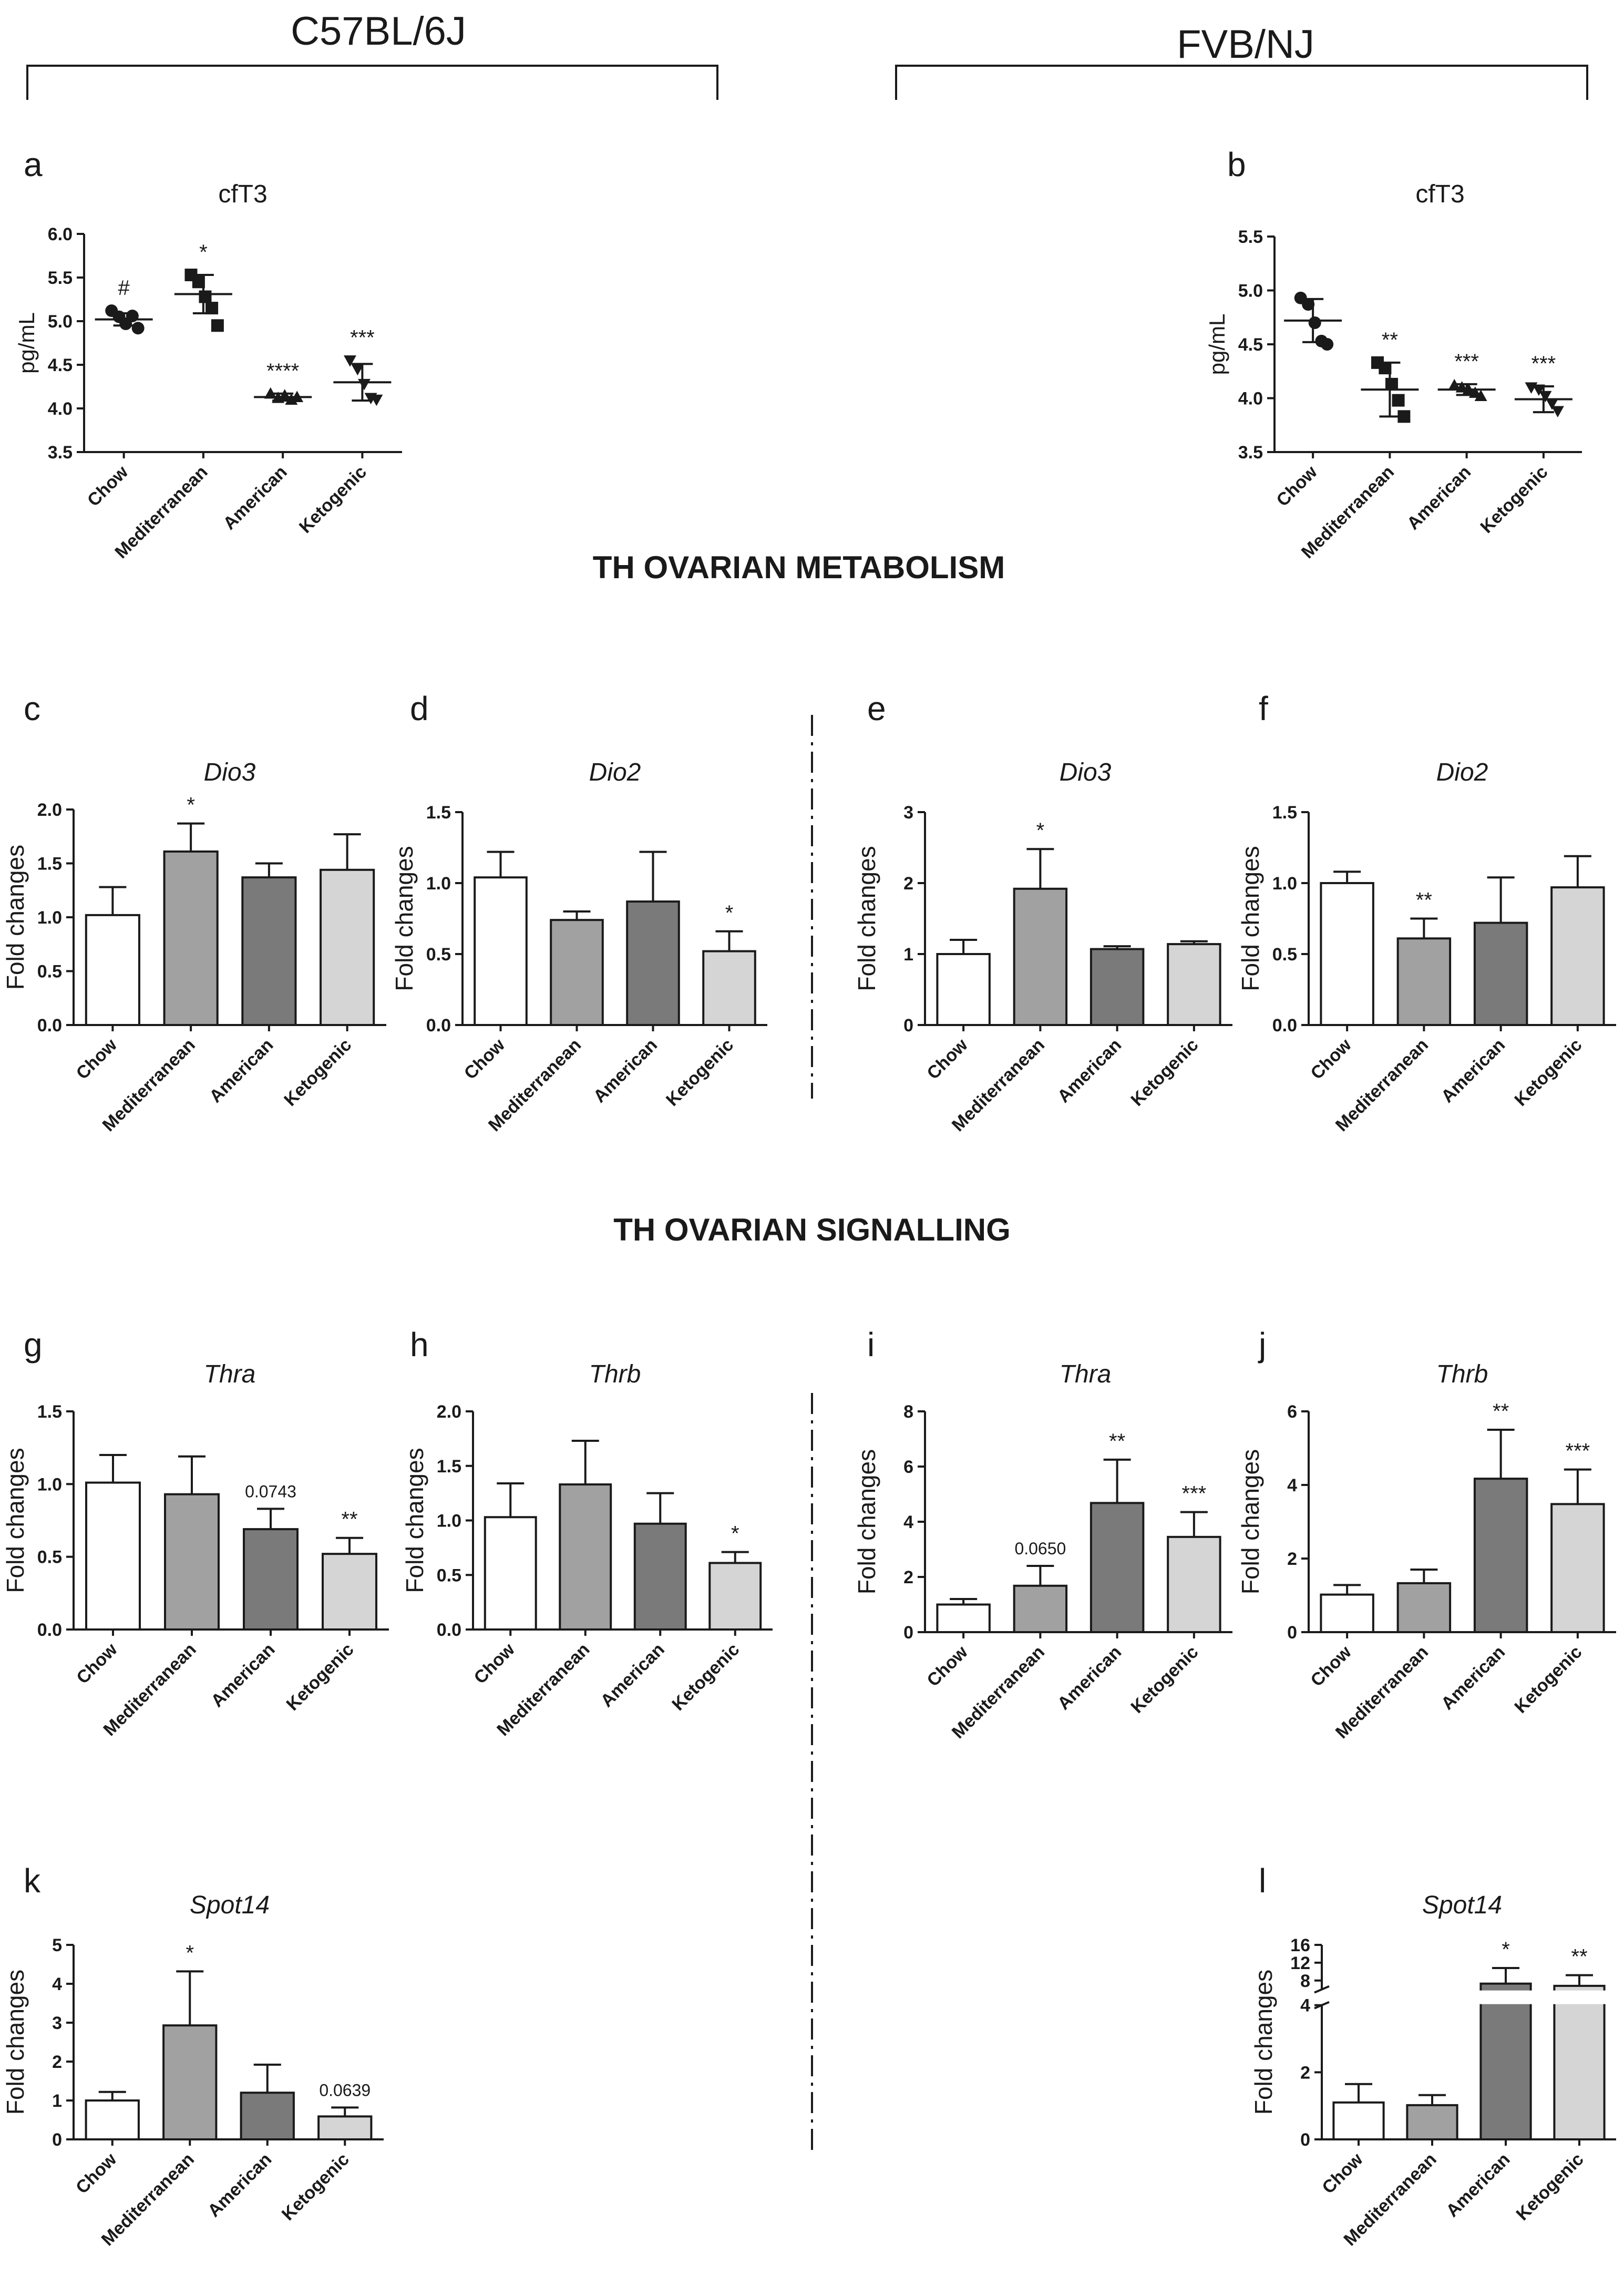  Describe the element at coordinates (908, 1467) in the screenshot. I see `y-tick-label: 6` at that location.